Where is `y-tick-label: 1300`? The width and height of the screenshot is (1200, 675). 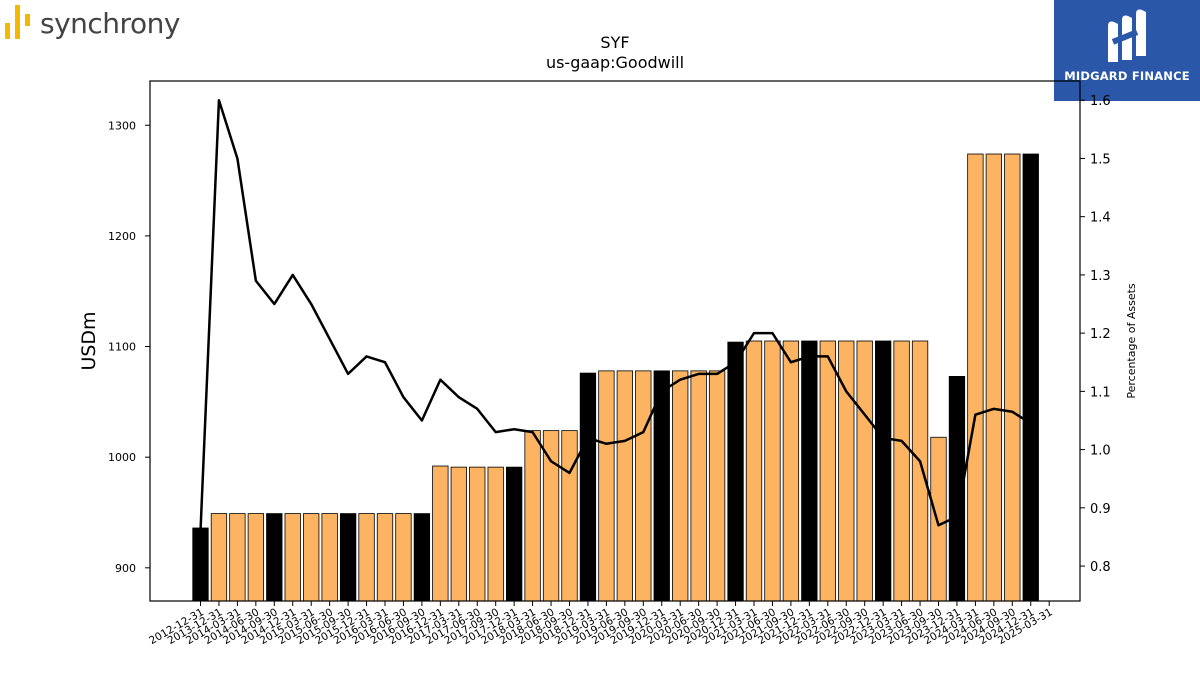 y-tick-label: 1300 is located at coordinates (122, 125).